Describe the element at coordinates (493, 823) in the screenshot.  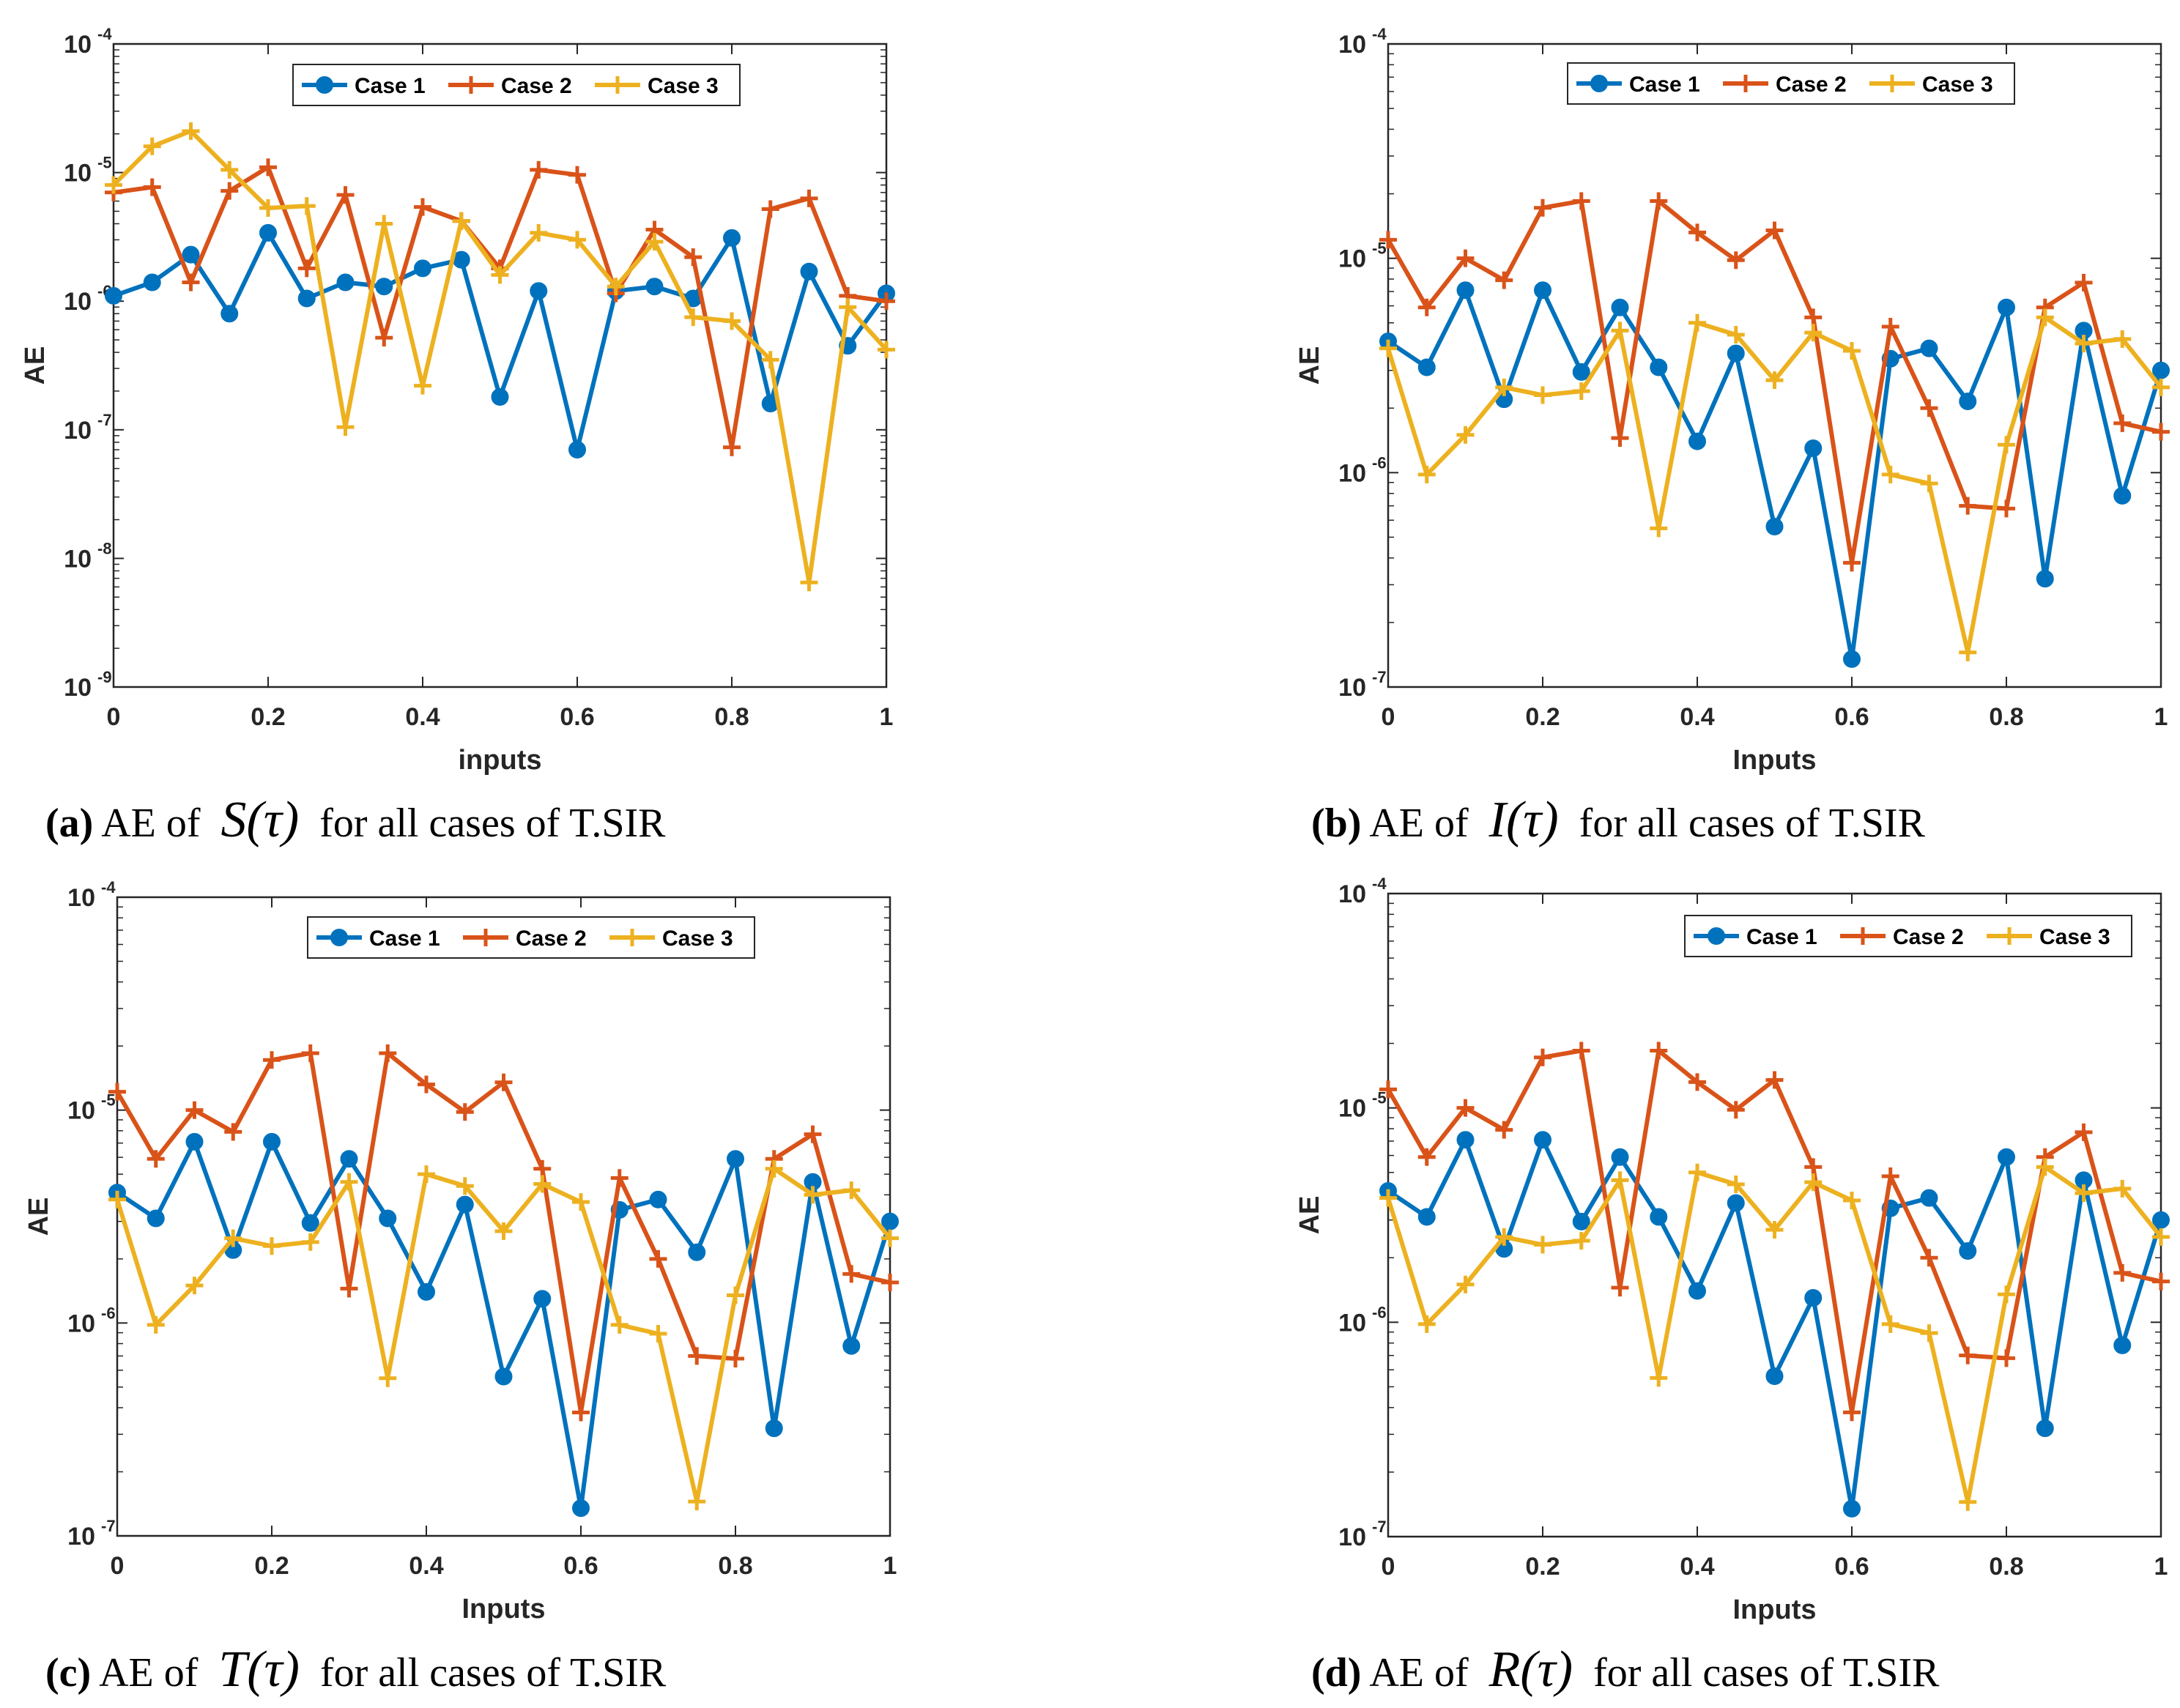
I see `caption-a-suffix: for all cases of T.SIR` at that location.